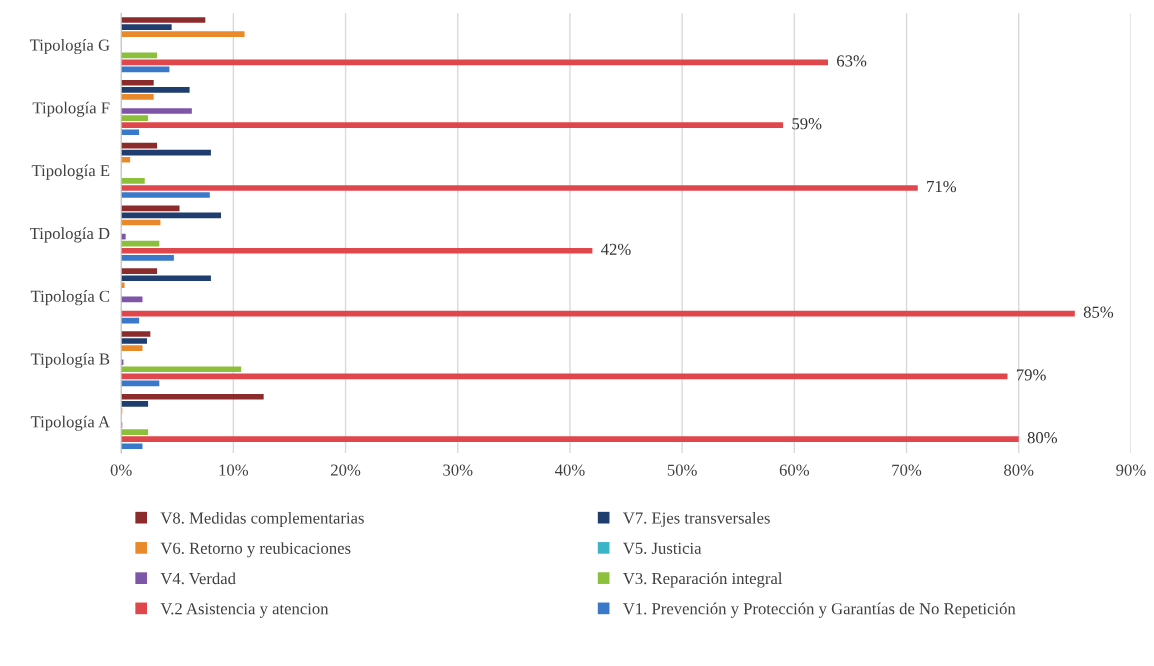 The height and width of the screenshot is (666, 1154). What do you see at coordinates (244, 610) in the screenshot?
I see `legend-label: V.2 Asistencia y atencion` at bounding box center [244, 610].